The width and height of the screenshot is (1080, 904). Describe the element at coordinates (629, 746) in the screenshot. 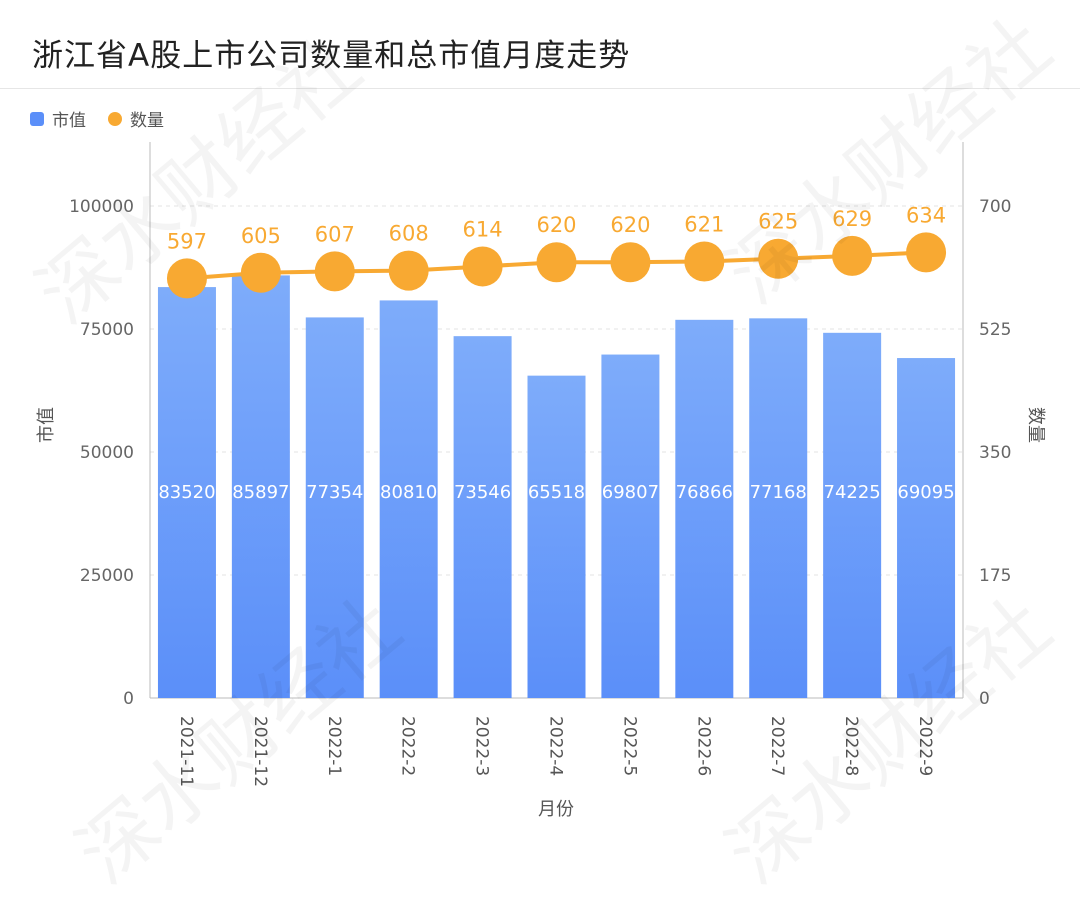

I see `x-tick-label: 2022-5` at that location.